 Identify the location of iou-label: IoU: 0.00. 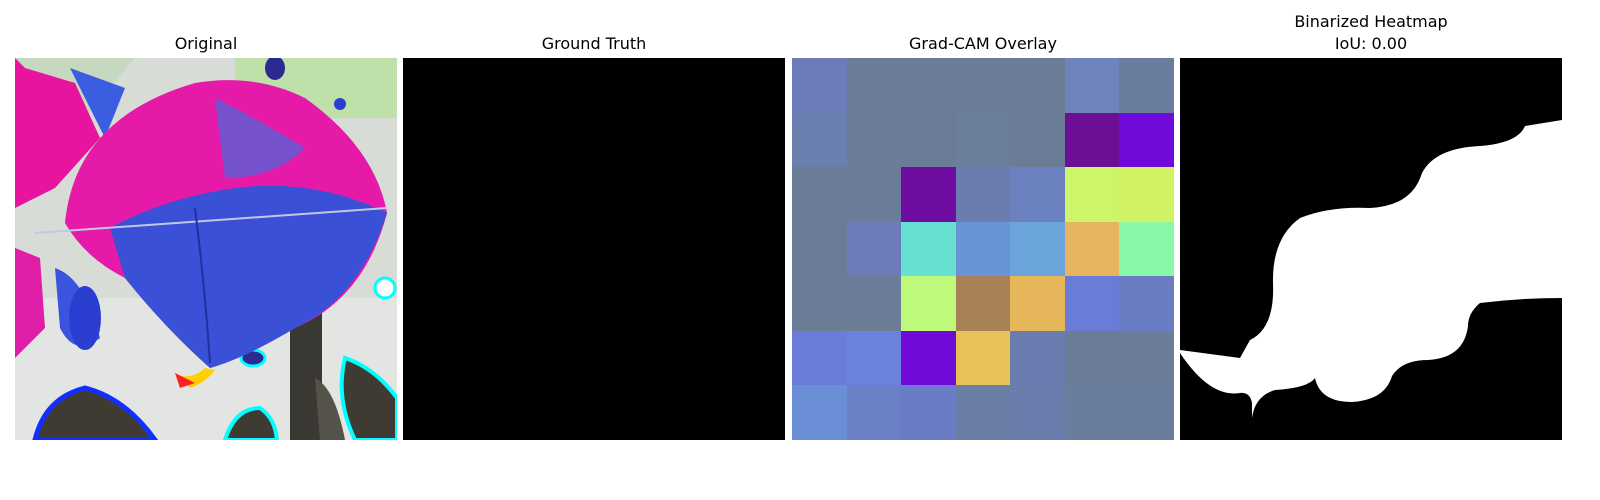
(1371, 43).